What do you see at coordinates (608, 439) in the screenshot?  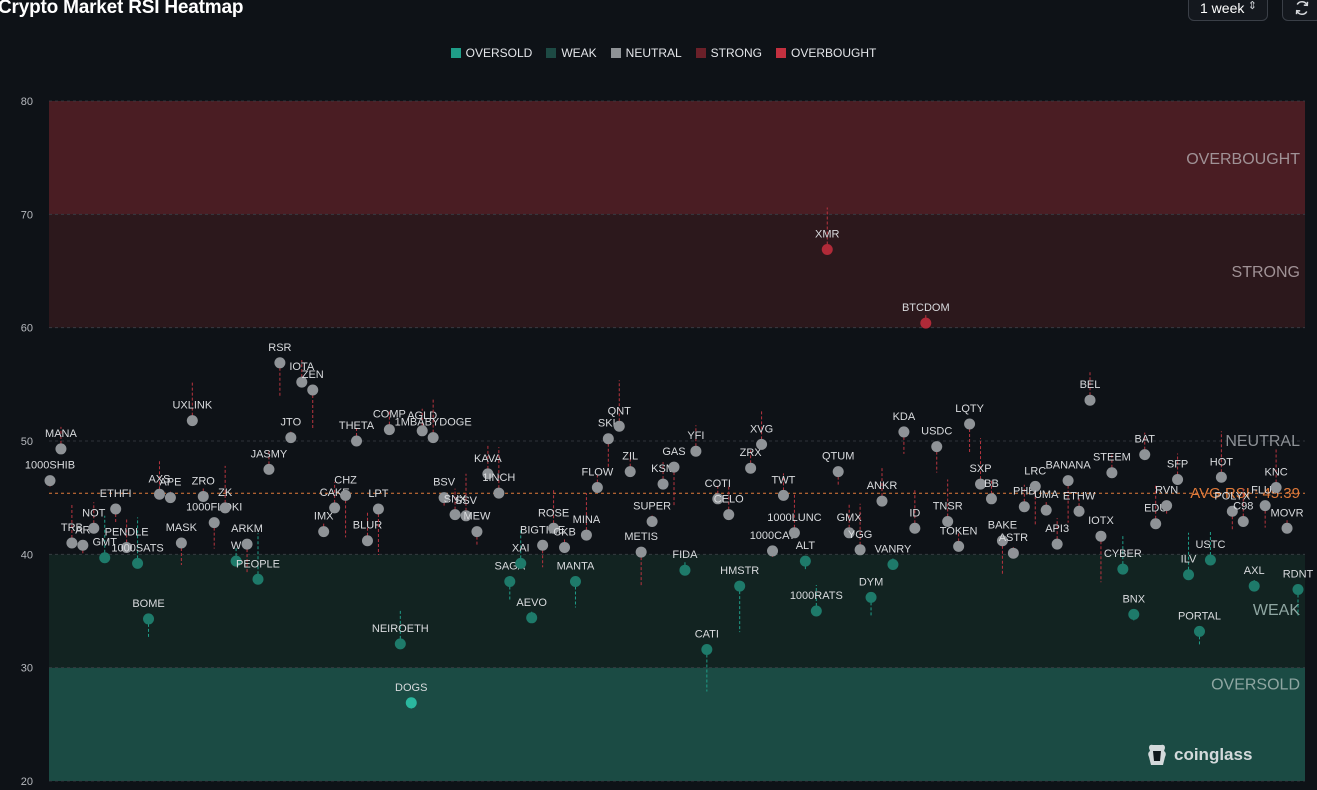 I see `rsi-point-skl` at bounding box center [608, 439].